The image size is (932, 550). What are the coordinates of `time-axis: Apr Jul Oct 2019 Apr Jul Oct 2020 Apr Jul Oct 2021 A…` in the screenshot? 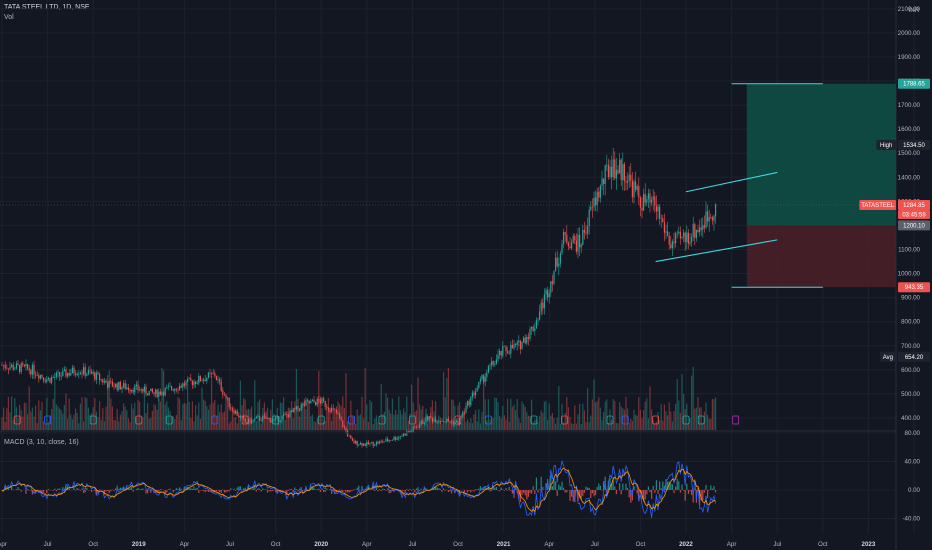 It's located at (438, 544).